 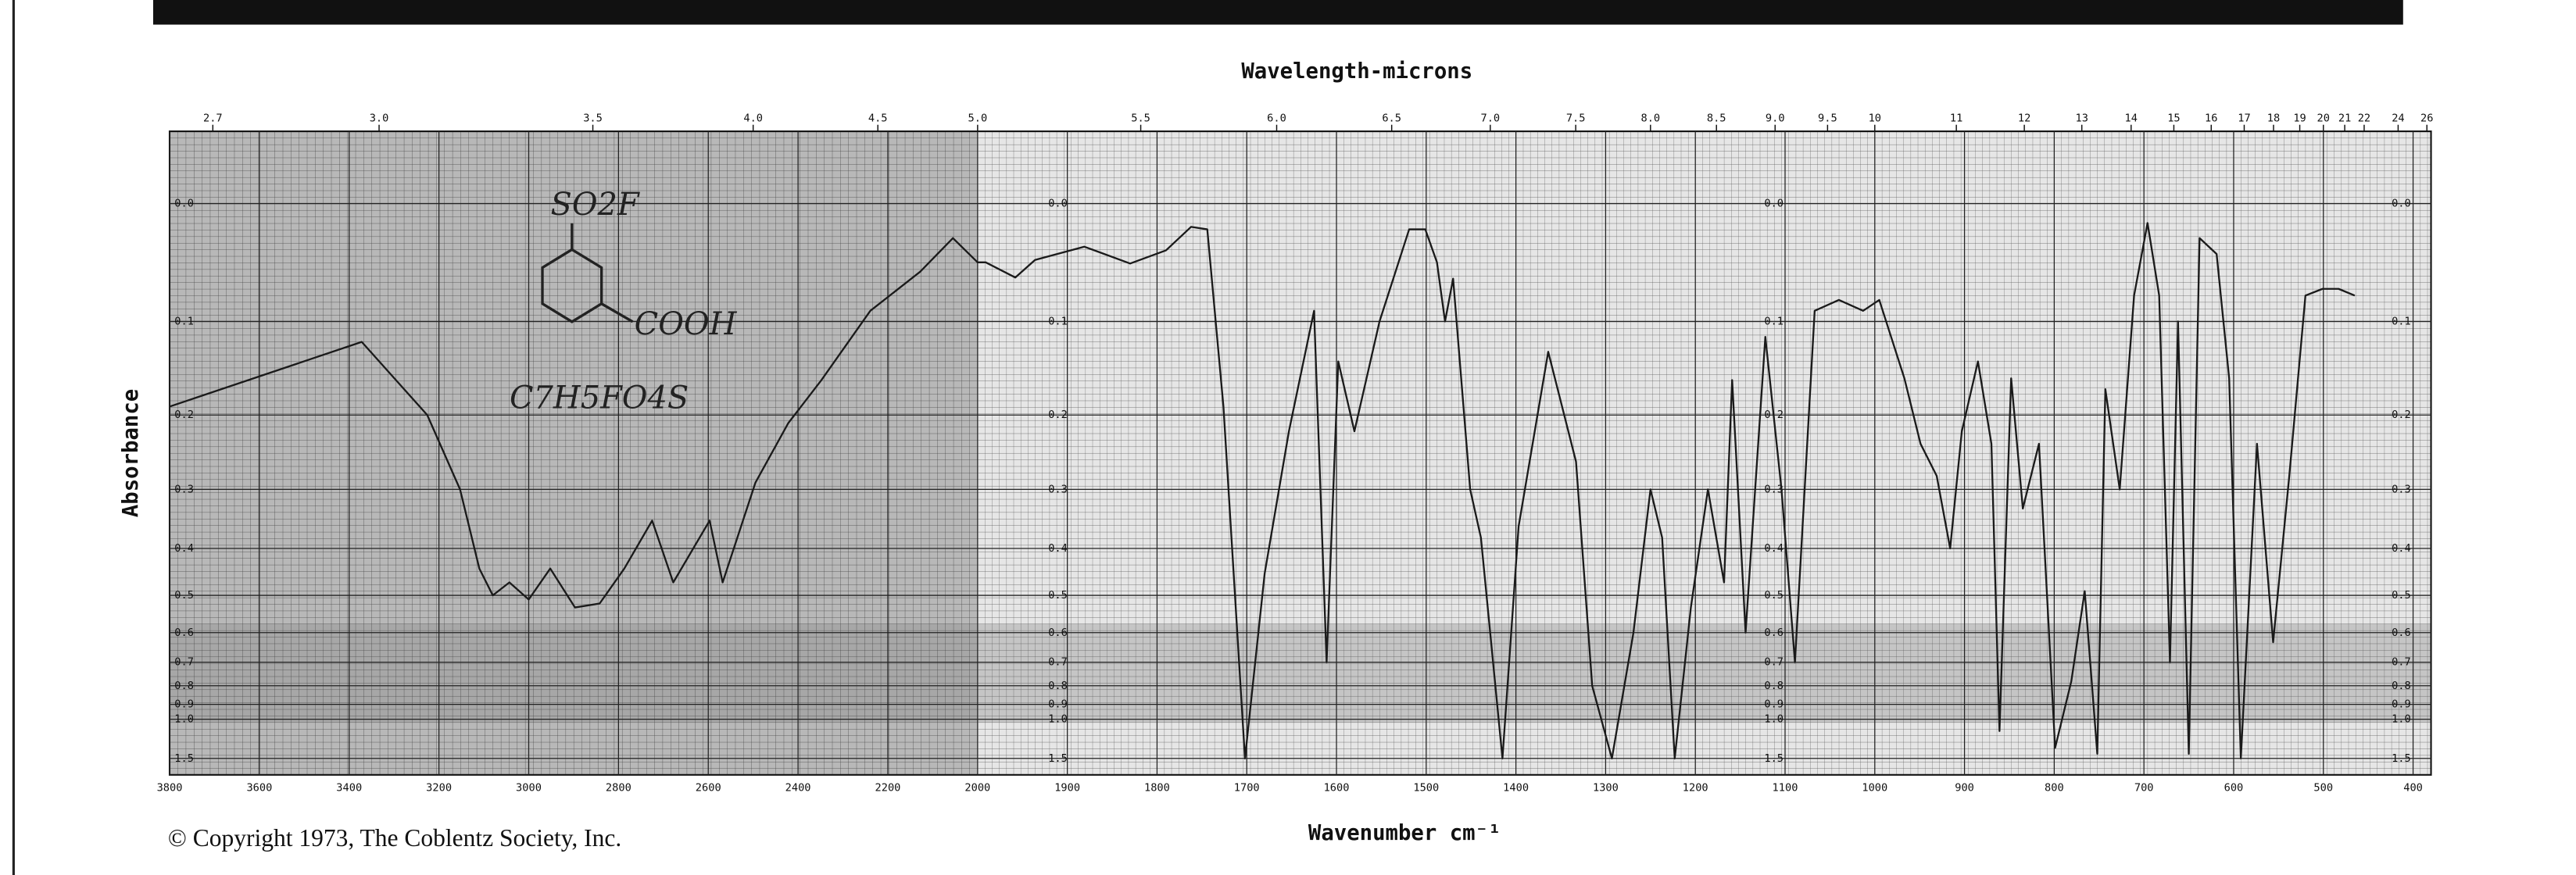 What do you see at coordinates (686, 324) in the screenshot?
I see `annotation: COOH` at bounding box center [686, 324].